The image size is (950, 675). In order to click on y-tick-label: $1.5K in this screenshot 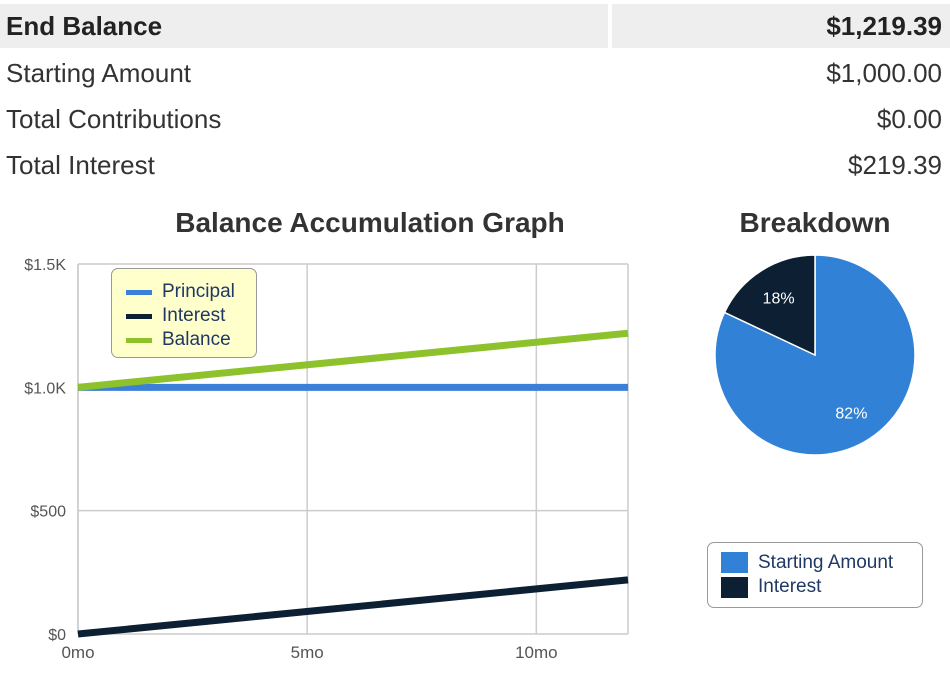, I will do `click(45, 265)`.